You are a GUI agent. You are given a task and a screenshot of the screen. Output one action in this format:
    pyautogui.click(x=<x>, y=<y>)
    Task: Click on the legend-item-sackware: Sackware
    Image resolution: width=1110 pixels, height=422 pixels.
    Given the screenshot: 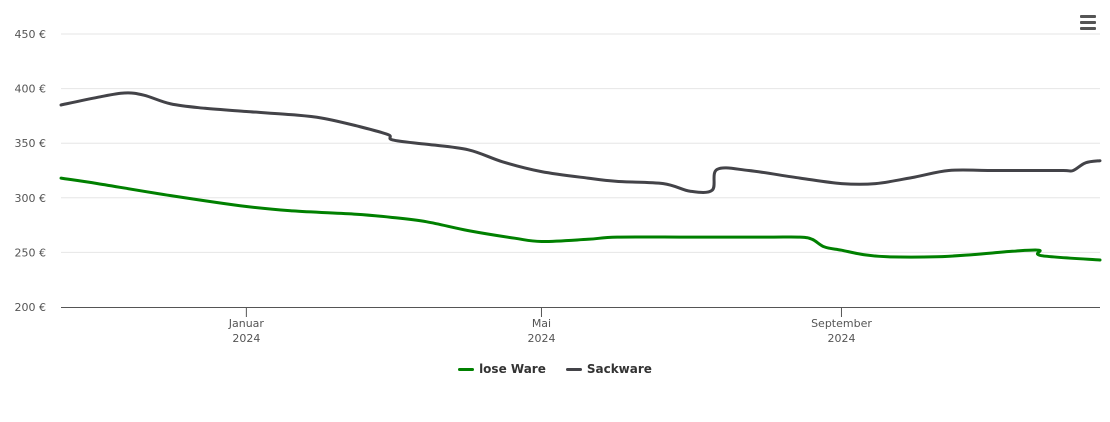 What is the action you would take?
    pyautogui.click(x=608, y=369)
    